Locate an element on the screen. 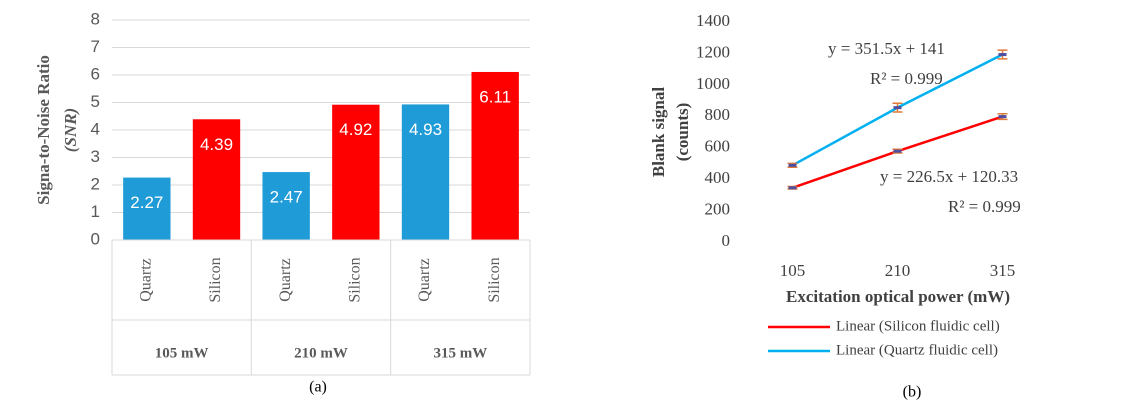 This screenshot has height=403, width=1137. y-tick-label: 400 is located at coordinates (718, 177).